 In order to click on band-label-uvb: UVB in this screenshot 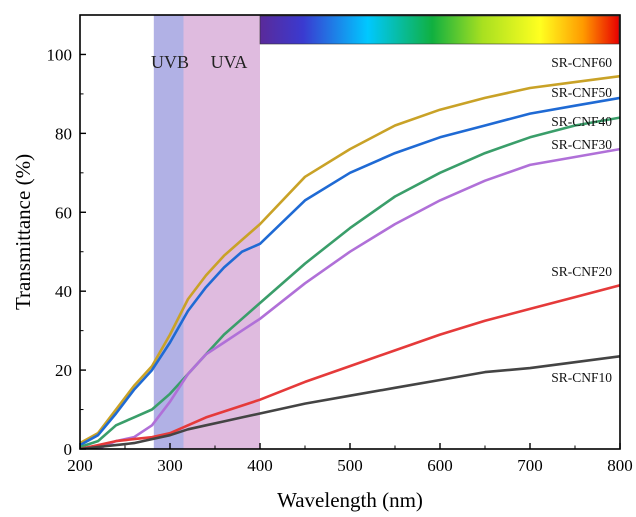, I will do `click(170, 62)`.